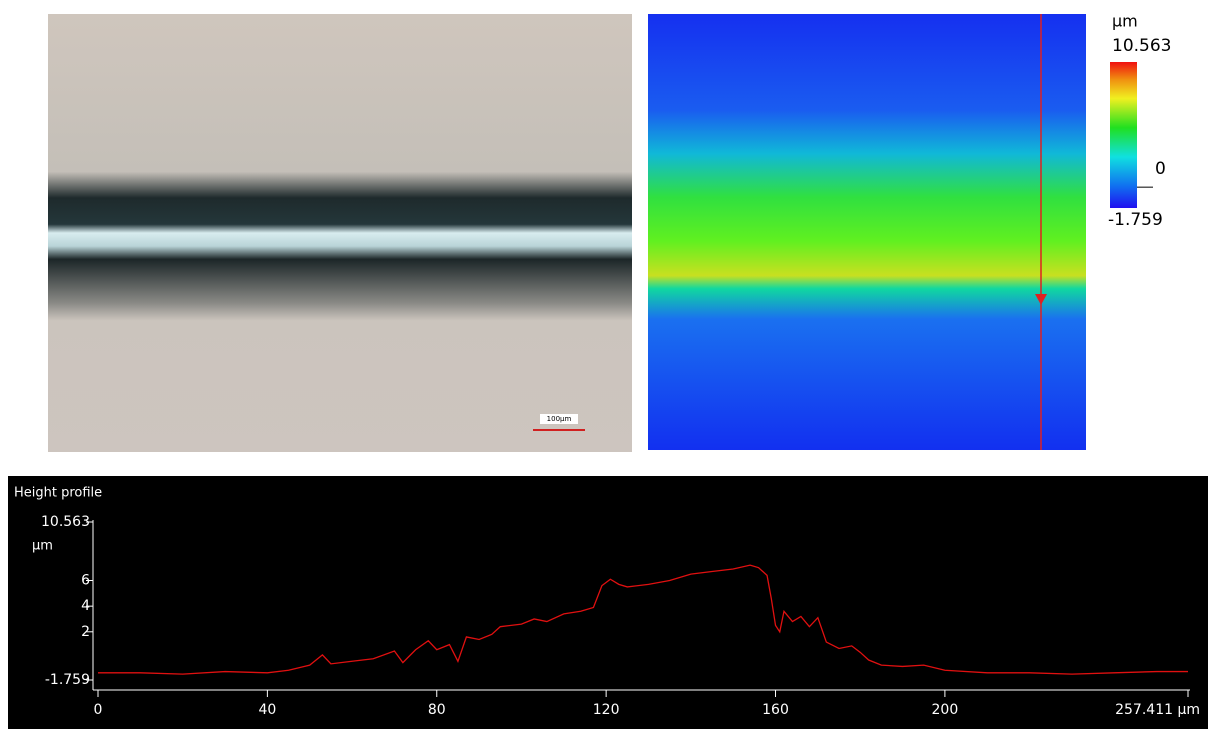 Image resolution: width=1208 pixels, height=733 pixels. I want to click on y-unit: µm, so click(42, 546).